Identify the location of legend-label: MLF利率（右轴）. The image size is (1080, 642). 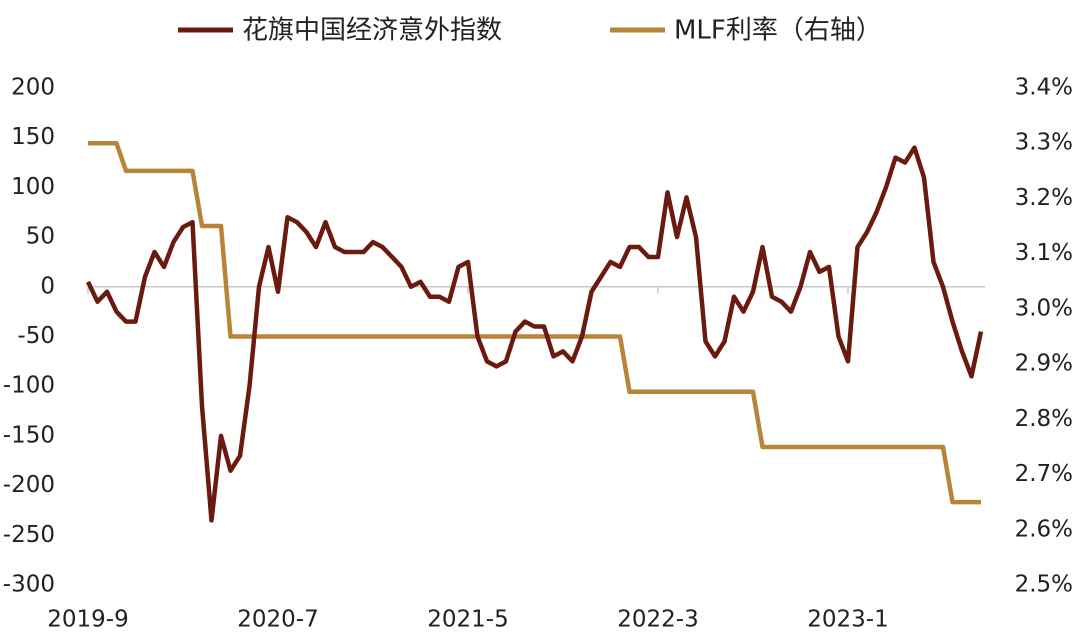
(778, 31).